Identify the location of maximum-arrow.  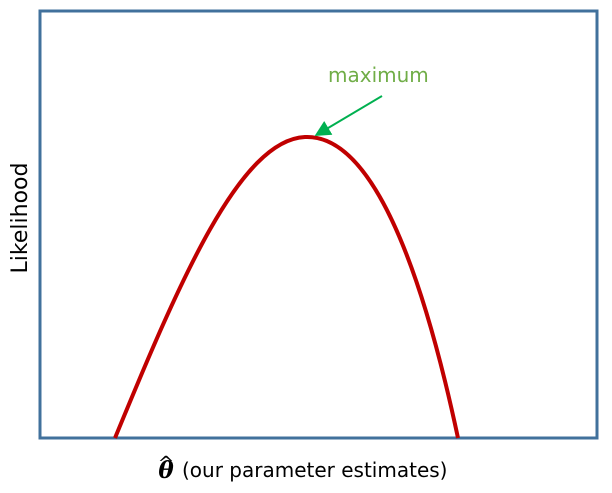
(348, 116).